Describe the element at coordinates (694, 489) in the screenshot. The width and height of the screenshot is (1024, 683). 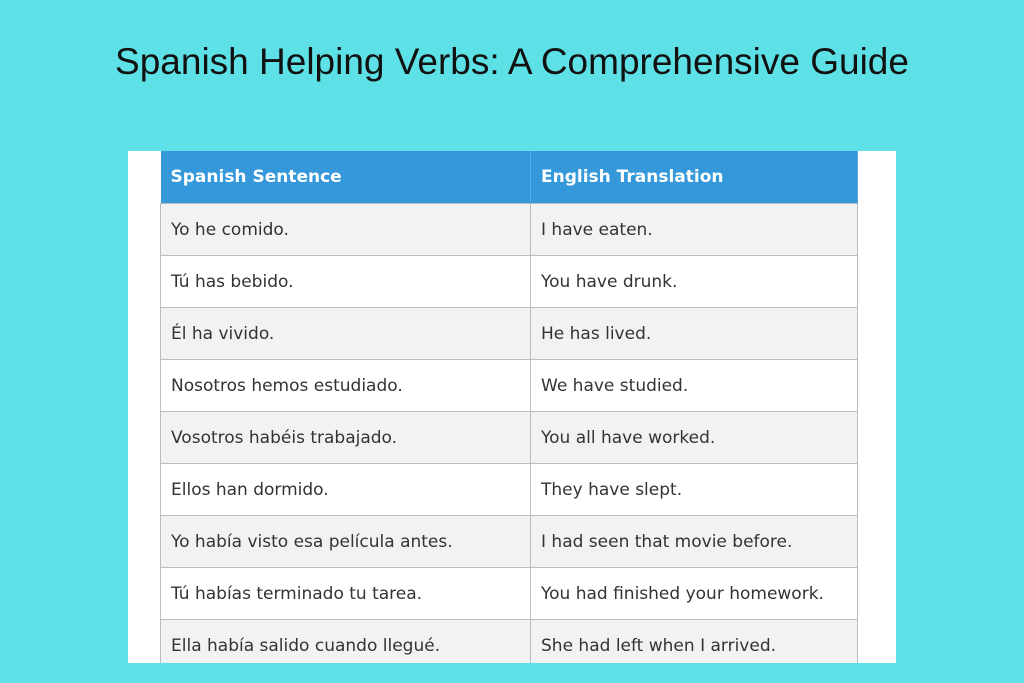
I see `english-cell: They have slept.` at that location.